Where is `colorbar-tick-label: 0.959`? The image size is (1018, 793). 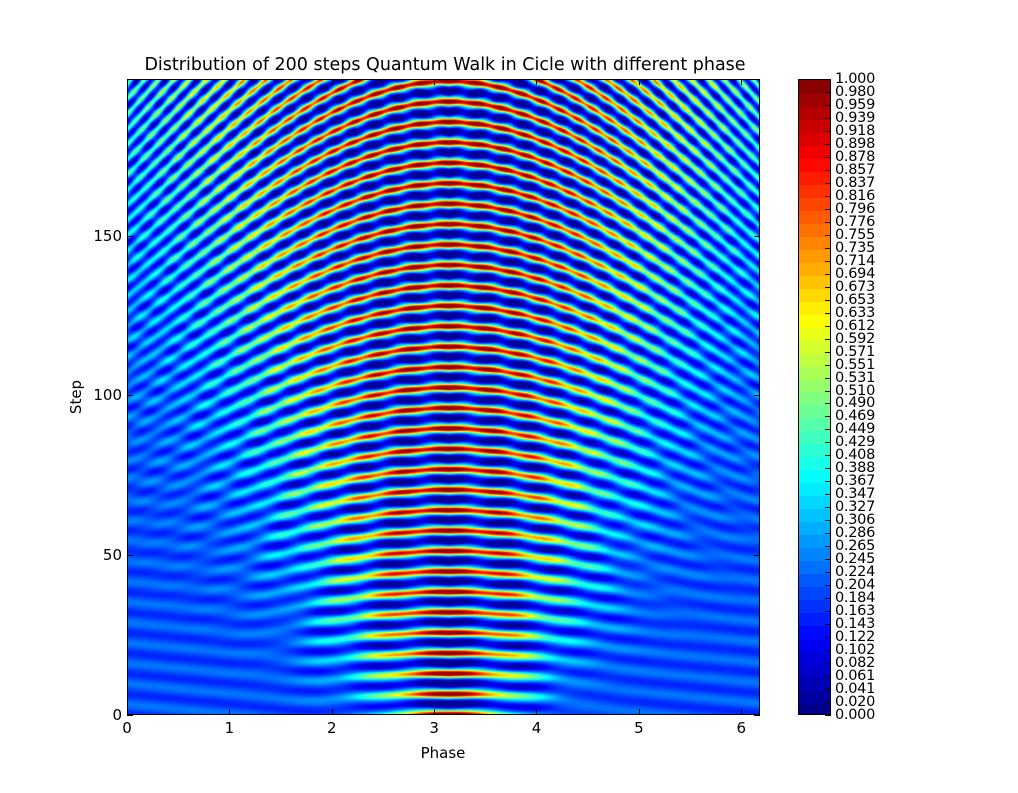 colorbar-tick-label: 0.959 is located at coordinates (855, 104).